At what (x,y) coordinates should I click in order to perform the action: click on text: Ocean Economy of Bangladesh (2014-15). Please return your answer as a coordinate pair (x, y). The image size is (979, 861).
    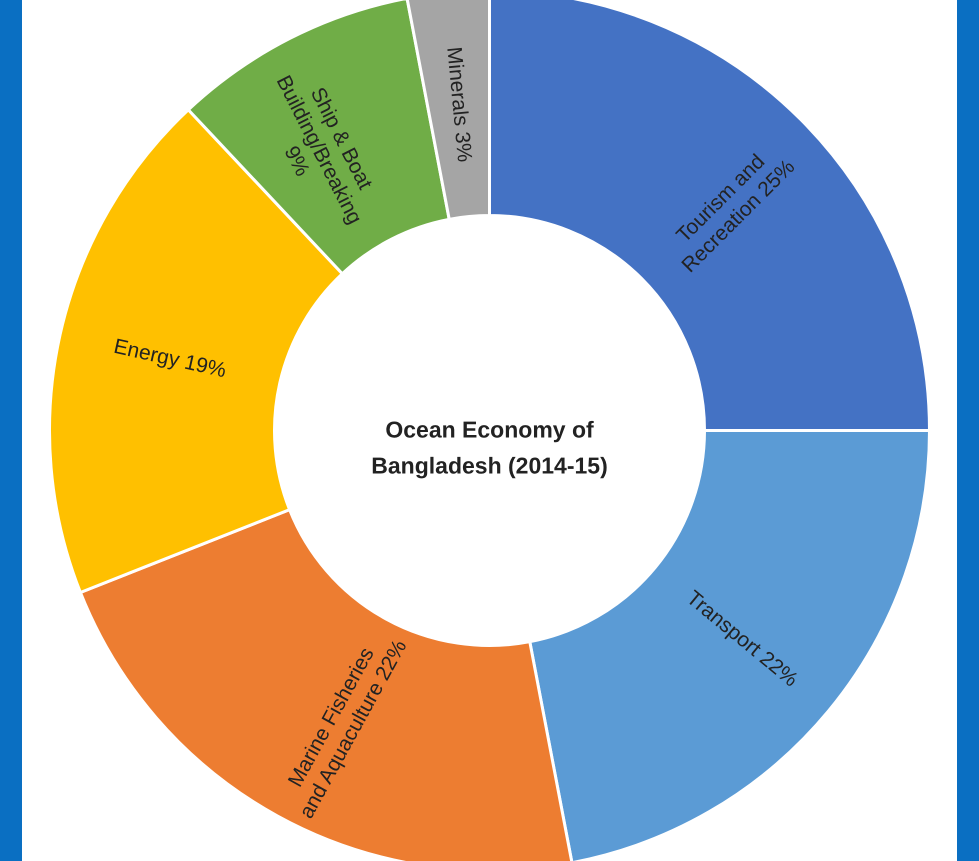
    Looking at the image, I should click on (489, 447).